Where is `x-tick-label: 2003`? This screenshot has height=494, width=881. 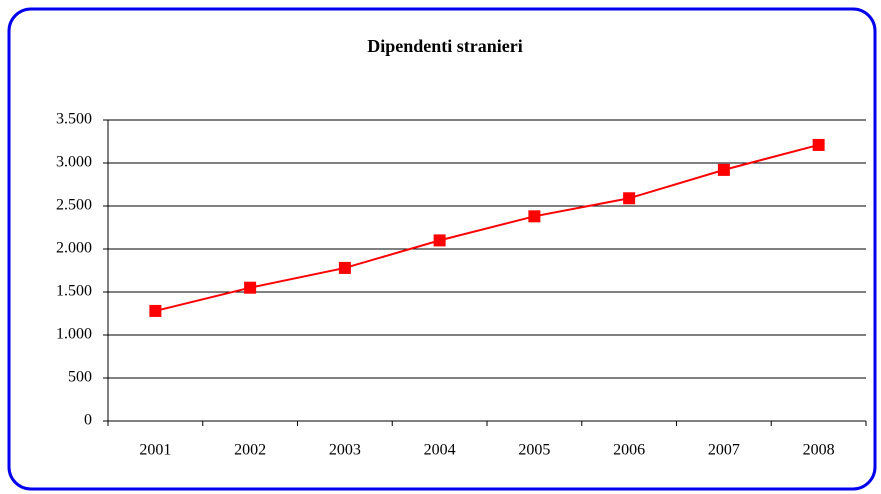
x-tick-label: 2003 is located at coordinates (345, 450).